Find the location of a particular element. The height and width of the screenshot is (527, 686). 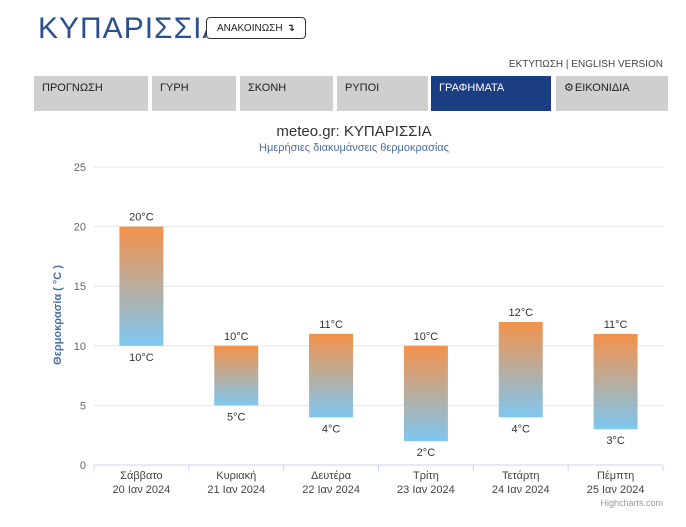

credits-link: Highcharts.com is located at coordinates (631, 503).